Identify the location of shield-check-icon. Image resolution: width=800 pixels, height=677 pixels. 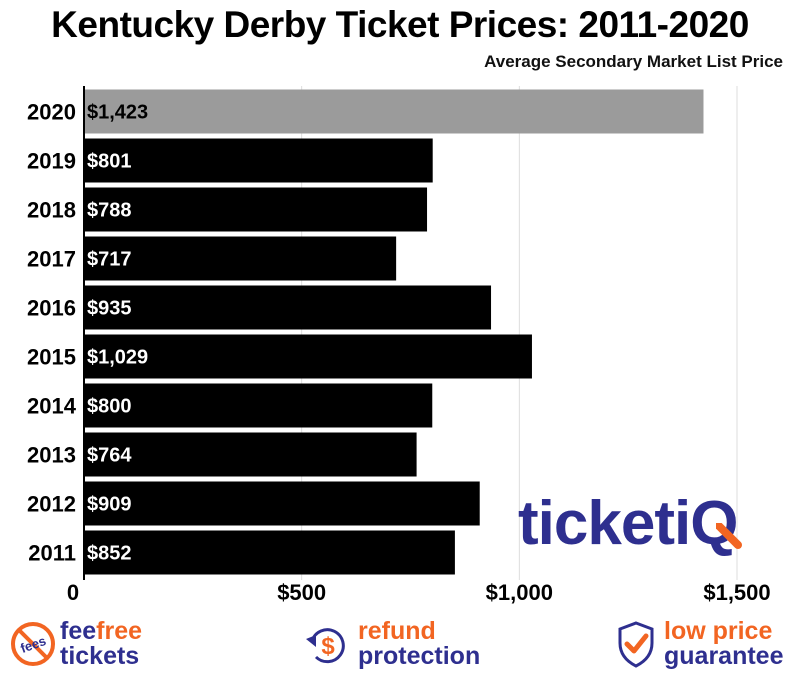
(636, 644).